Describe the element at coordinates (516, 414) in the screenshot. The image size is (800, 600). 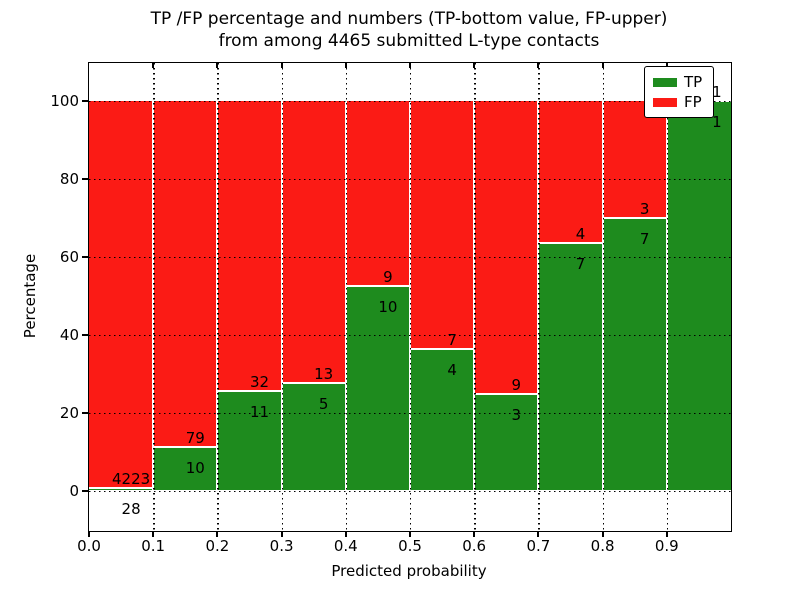
I see `tp-count-label: 3` at that location.